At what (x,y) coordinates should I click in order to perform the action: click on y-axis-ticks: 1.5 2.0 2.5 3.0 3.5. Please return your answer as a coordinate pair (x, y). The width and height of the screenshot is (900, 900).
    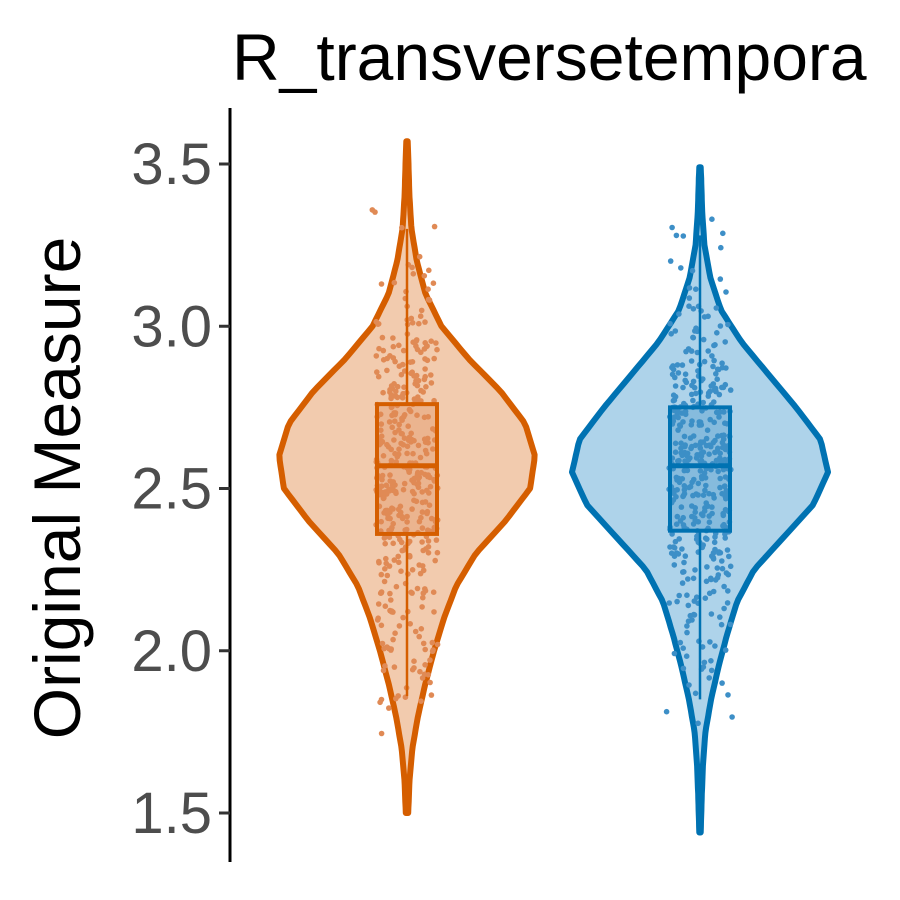
    Looking at the image, I should click on (180, 489).